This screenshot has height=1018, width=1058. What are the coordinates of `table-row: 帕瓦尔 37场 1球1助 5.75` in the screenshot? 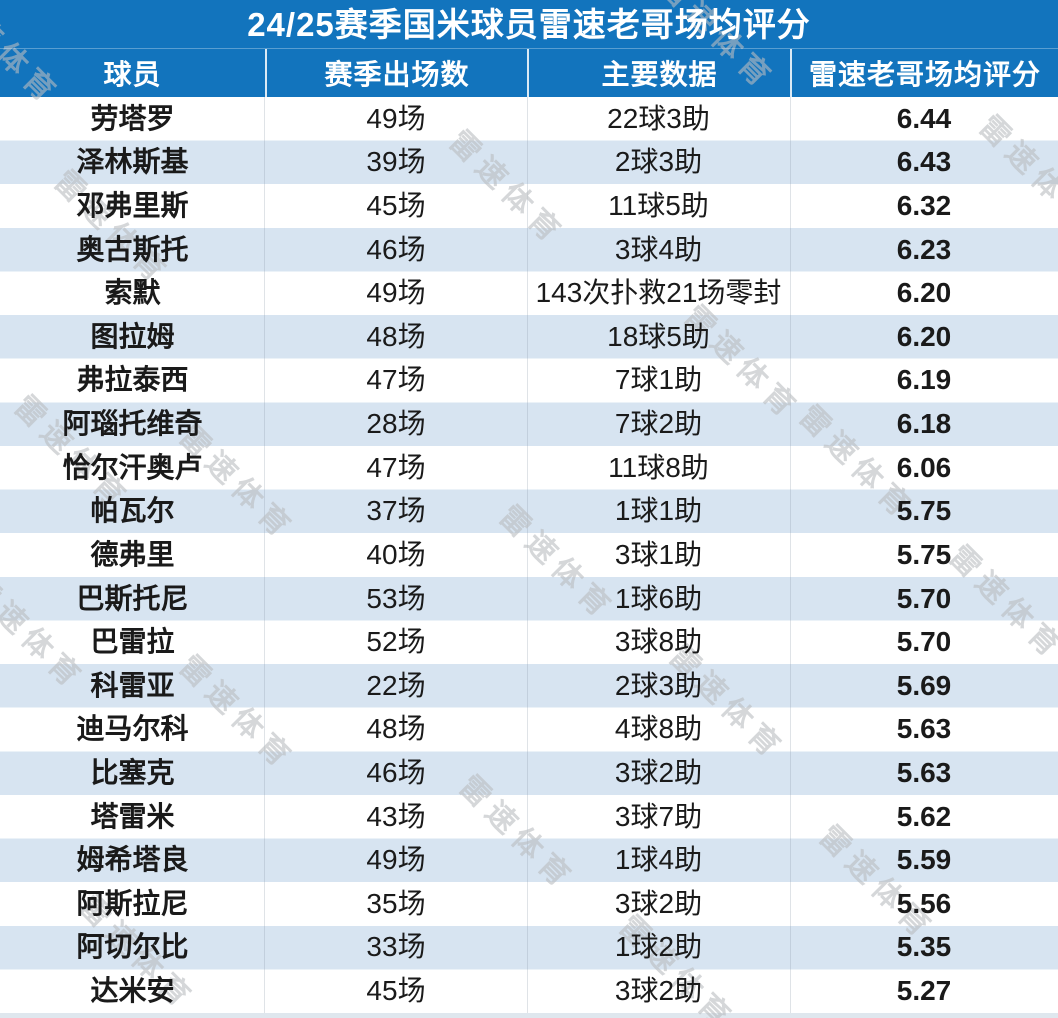 It's located at (529, 511).